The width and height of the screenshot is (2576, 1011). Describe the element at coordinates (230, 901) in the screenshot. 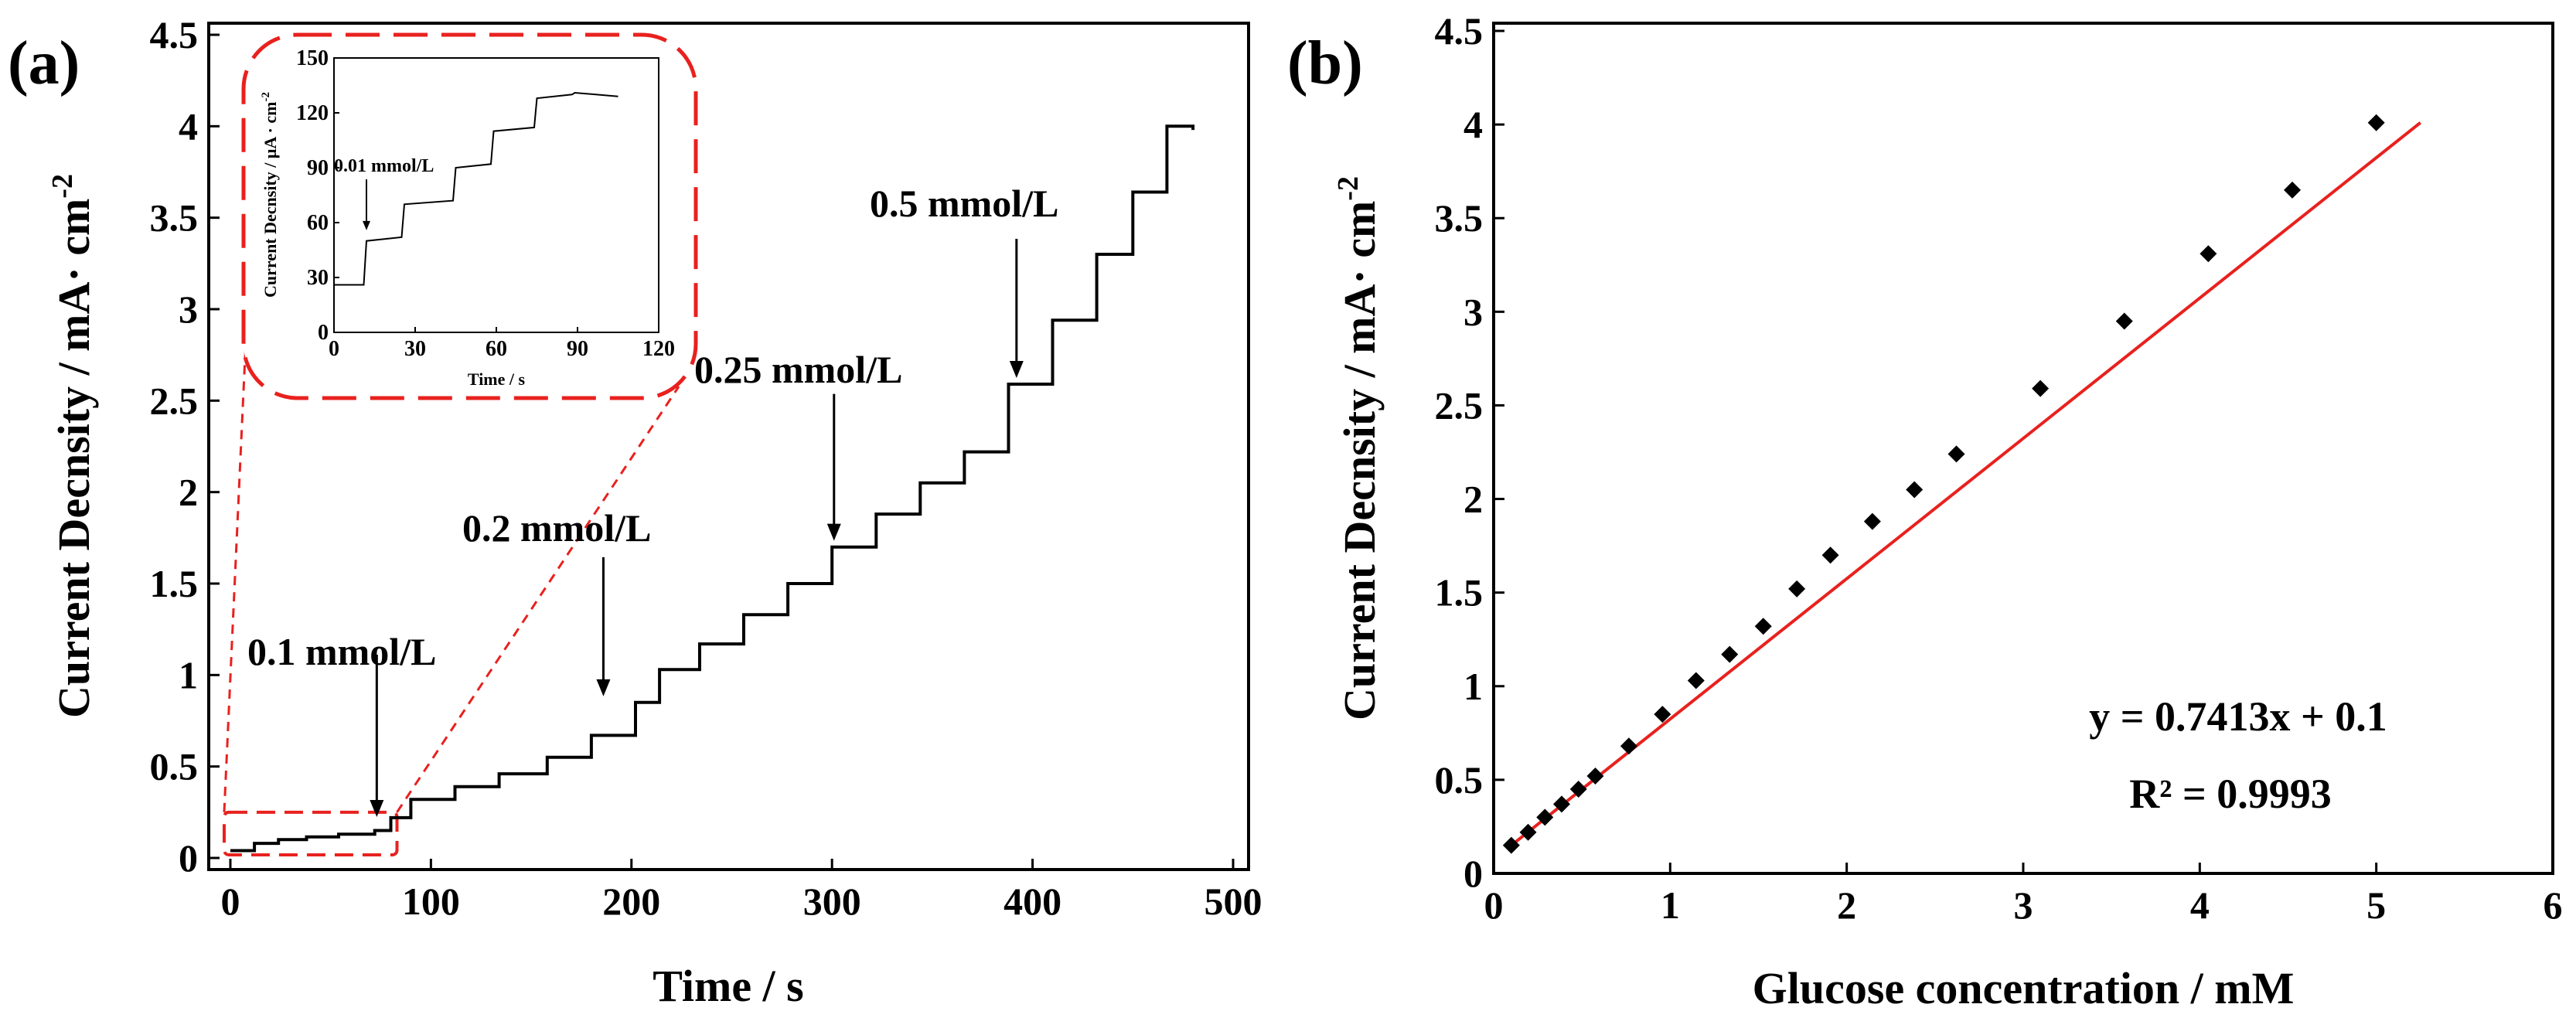

I see `panel-a-xtick-label: 0` at that location.